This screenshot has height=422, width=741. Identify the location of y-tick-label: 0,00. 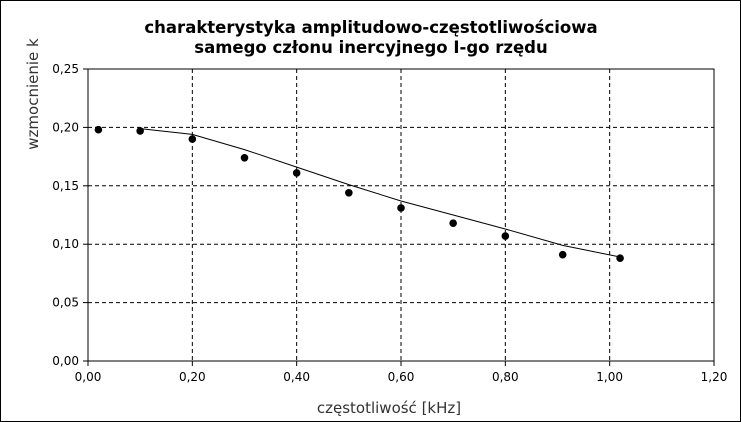
(65, 361).